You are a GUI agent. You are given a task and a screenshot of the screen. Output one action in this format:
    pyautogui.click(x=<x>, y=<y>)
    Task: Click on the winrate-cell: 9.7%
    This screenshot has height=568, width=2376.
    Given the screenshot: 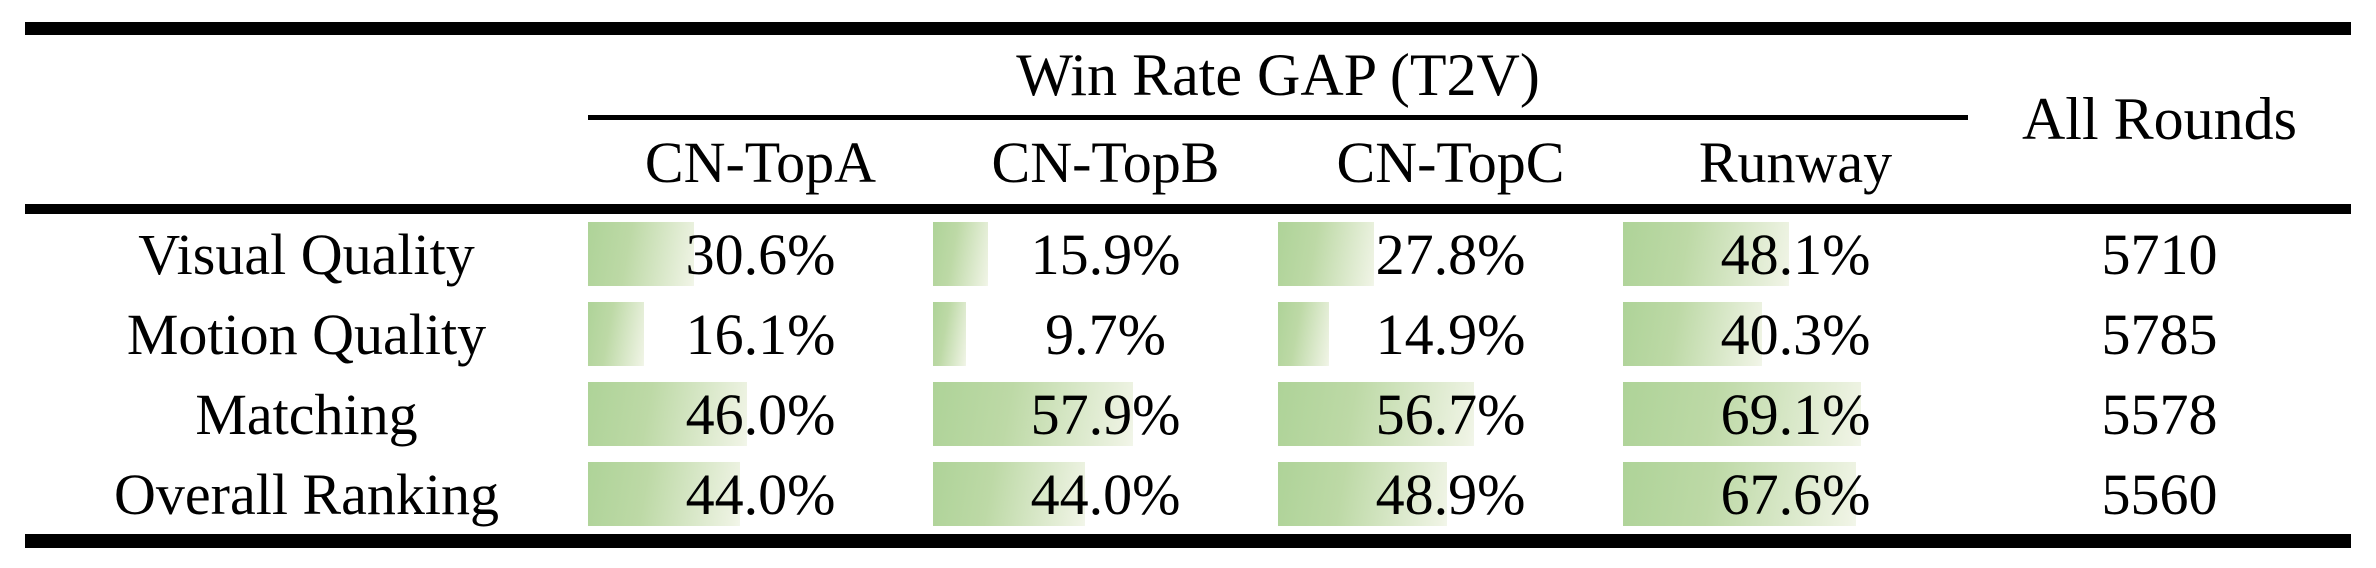 What is the action you would take?
    pyautogui.click(x=1105, y=334)
    